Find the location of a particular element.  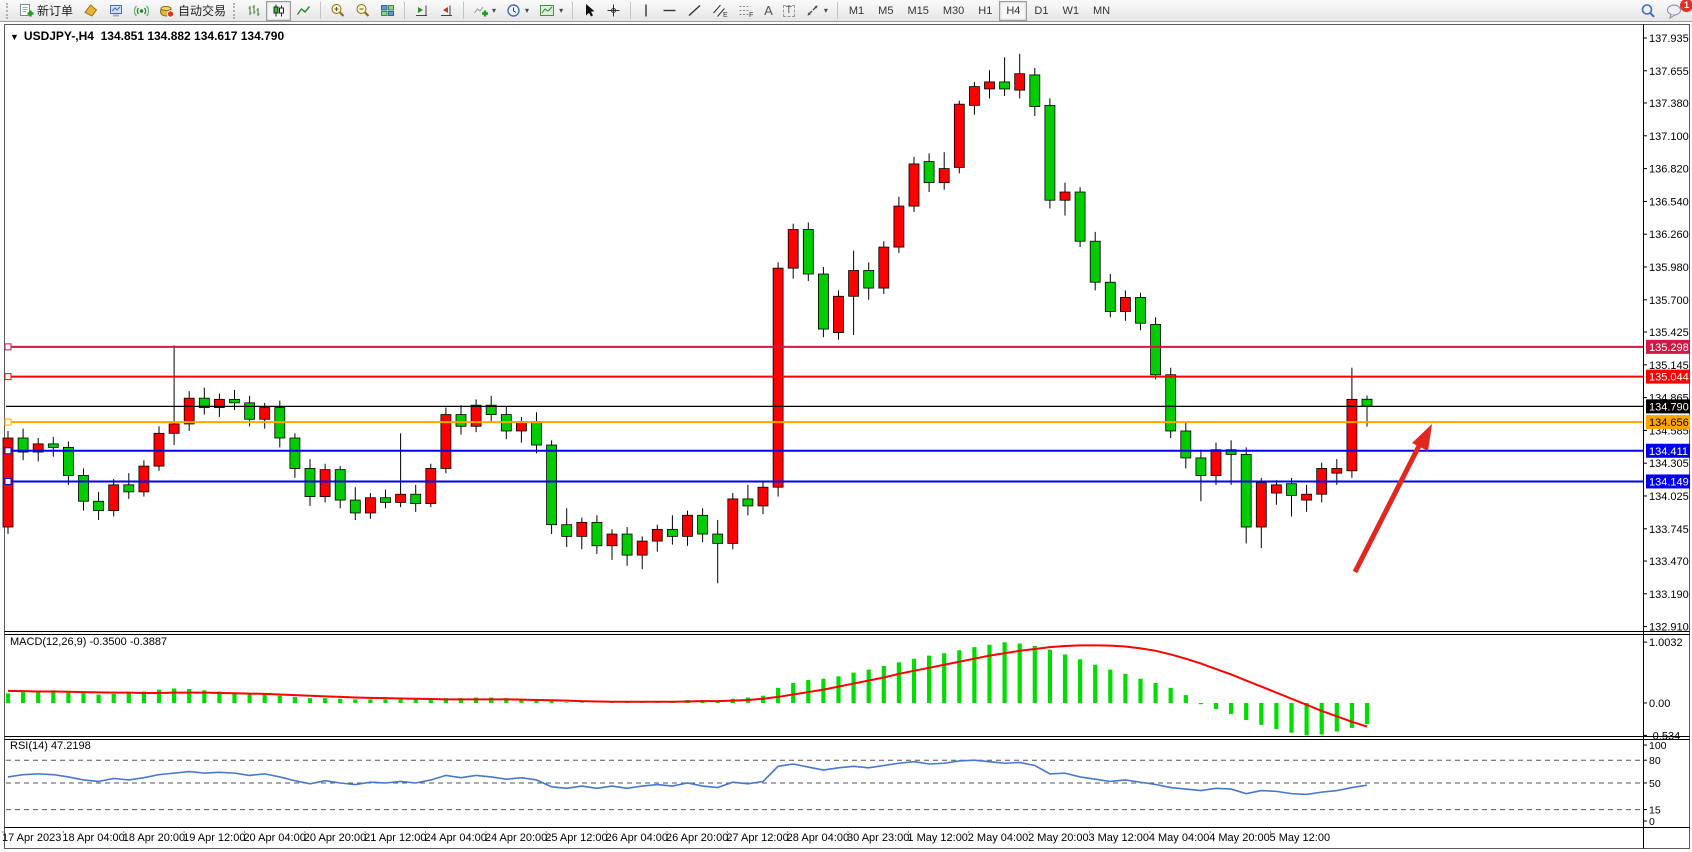

chart-dropdown-icon: ▼ is located at coordinates (14, 37).